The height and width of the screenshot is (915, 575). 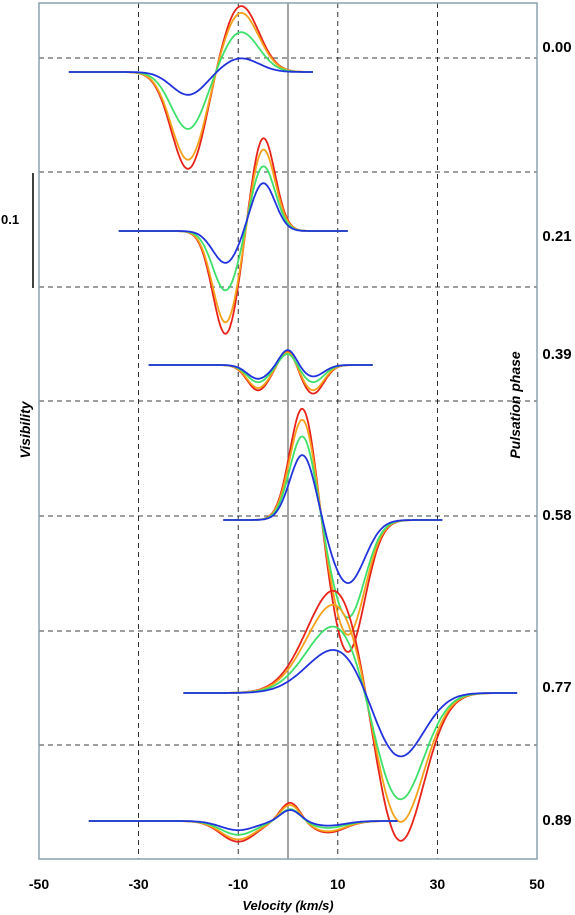 What do you see at coordinates (25, 429) in the screenshot?
I see `y-axis-label: Visibility` at bounding box center [25, 429].